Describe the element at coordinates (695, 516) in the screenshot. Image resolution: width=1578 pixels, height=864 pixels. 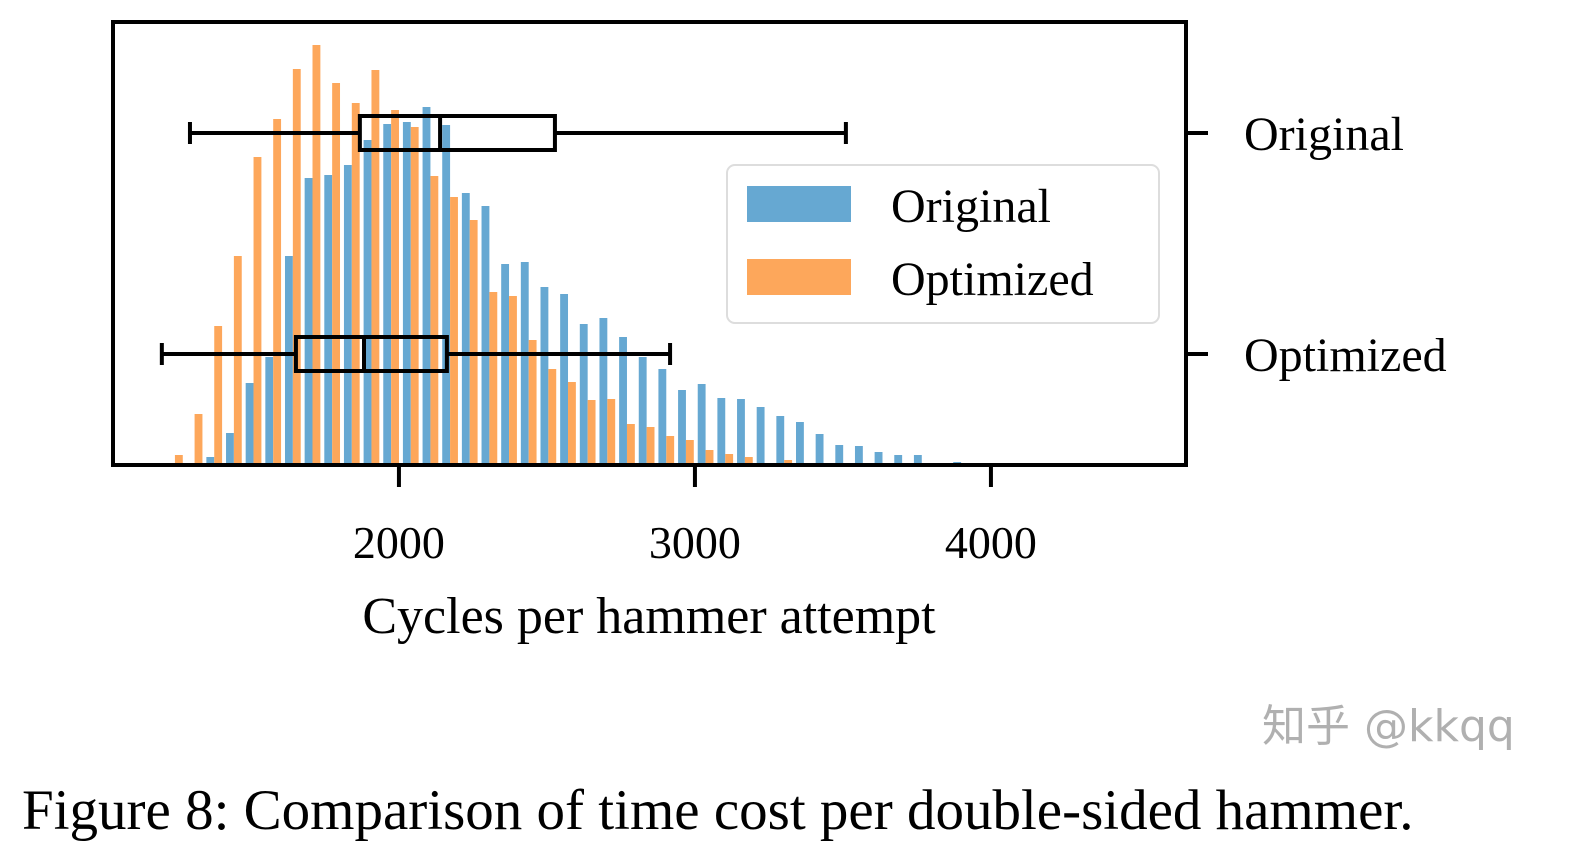
I see `x-axis-ticks: 2000 3000 4000` at that location.